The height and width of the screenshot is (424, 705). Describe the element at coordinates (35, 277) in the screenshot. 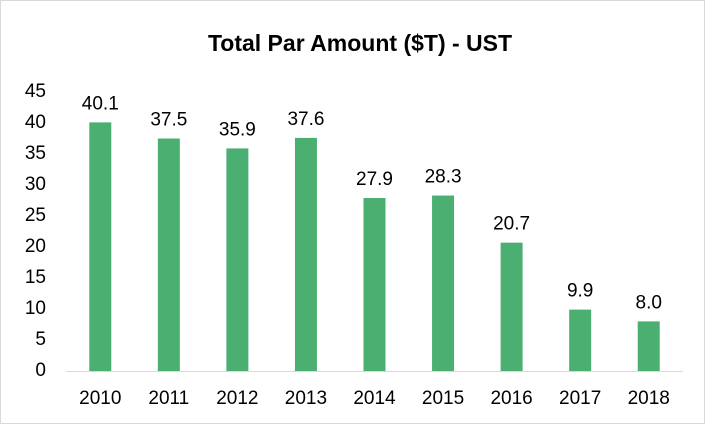

I see `y-tick-label: 15` at that location.